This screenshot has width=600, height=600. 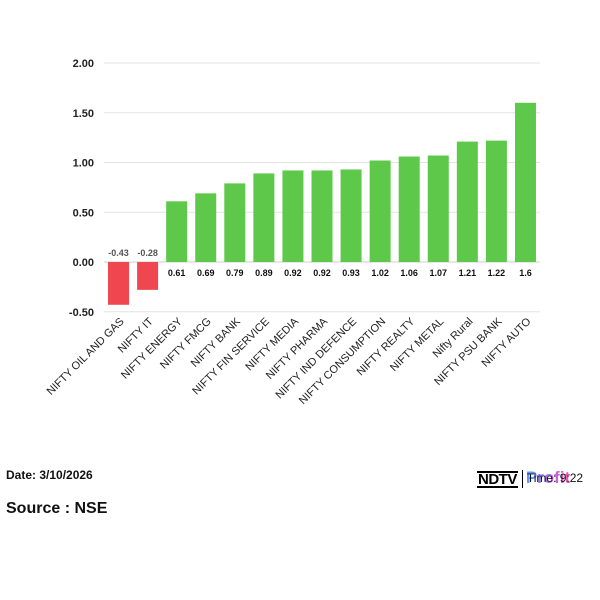 I want to click on value-label: 0.69, so click(x=206, y=273).